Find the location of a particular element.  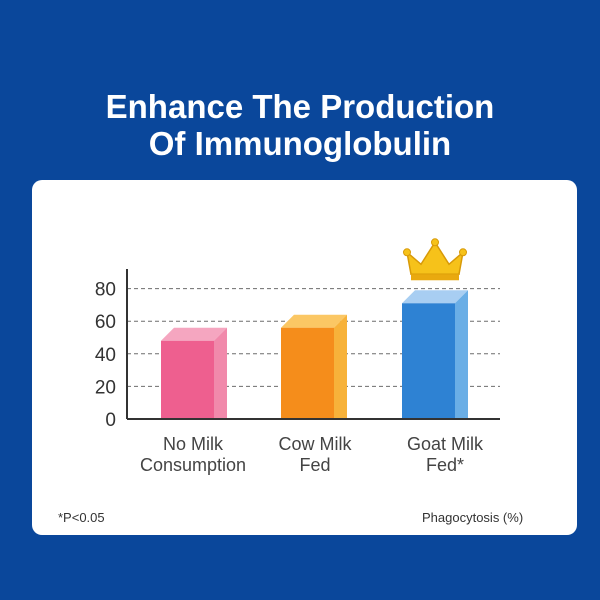

y-axis-label: Phagocytosis (%) is located at coordinates (473, 517).